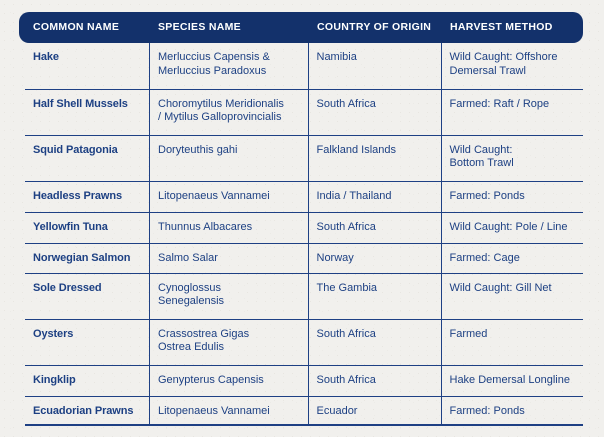 The image size is (604, 437). I want to click on cell-country-of-origin: Namibia, so click(374, 66).